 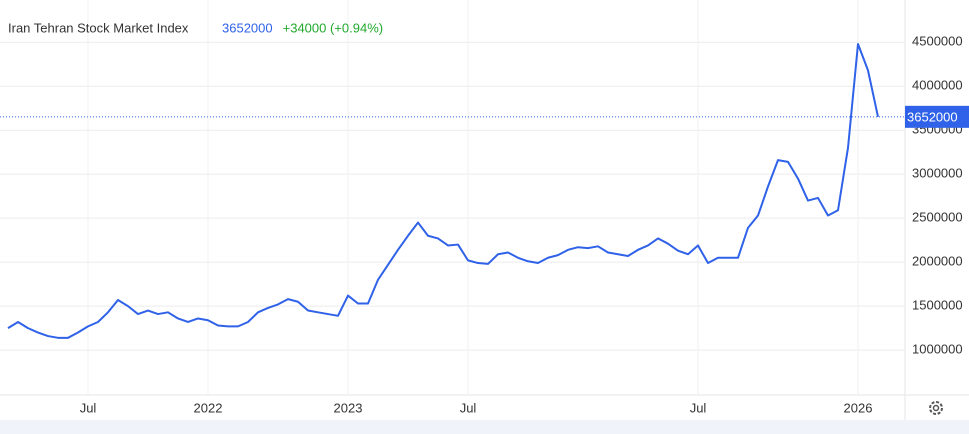 I want to click on y-tick-label: 2500000, so click(x=937, y=217).